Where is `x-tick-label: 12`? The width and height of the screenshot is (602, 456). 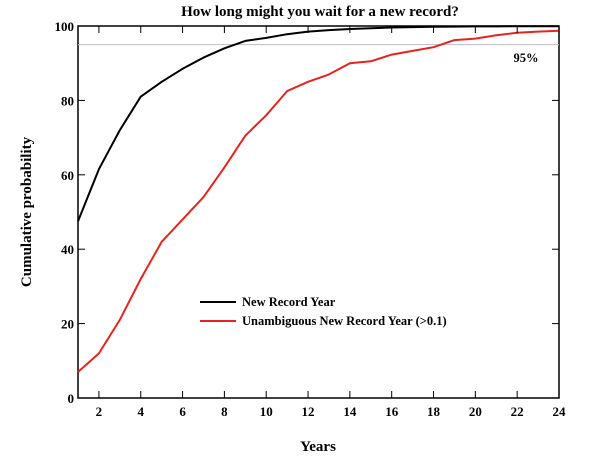 x-tick-label: 12 is located at coordinates (308, 411).